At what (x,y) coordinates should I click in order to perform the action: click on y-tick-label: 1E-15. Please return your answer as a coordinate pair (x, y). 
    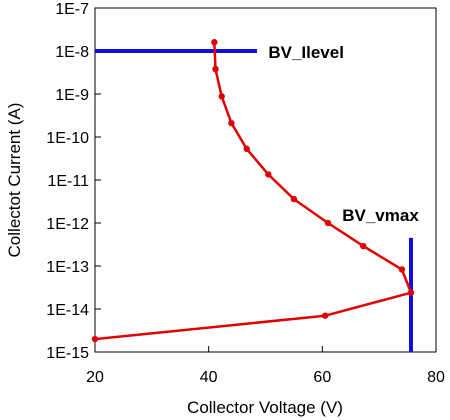
    Looking at the image, I should click on (67, 353).